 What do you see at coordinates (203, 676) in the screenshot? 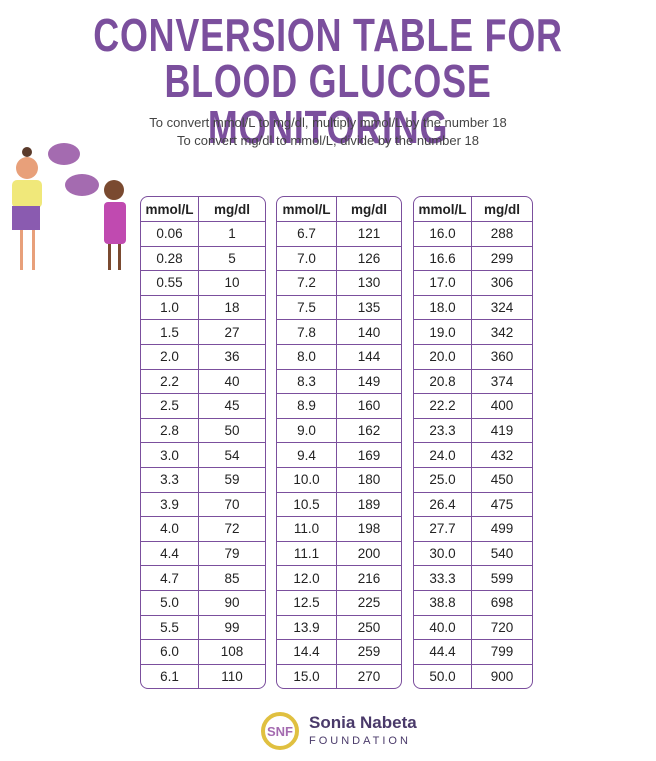
I see `table-row: 6.1 110` at bounding box center [203, 676].